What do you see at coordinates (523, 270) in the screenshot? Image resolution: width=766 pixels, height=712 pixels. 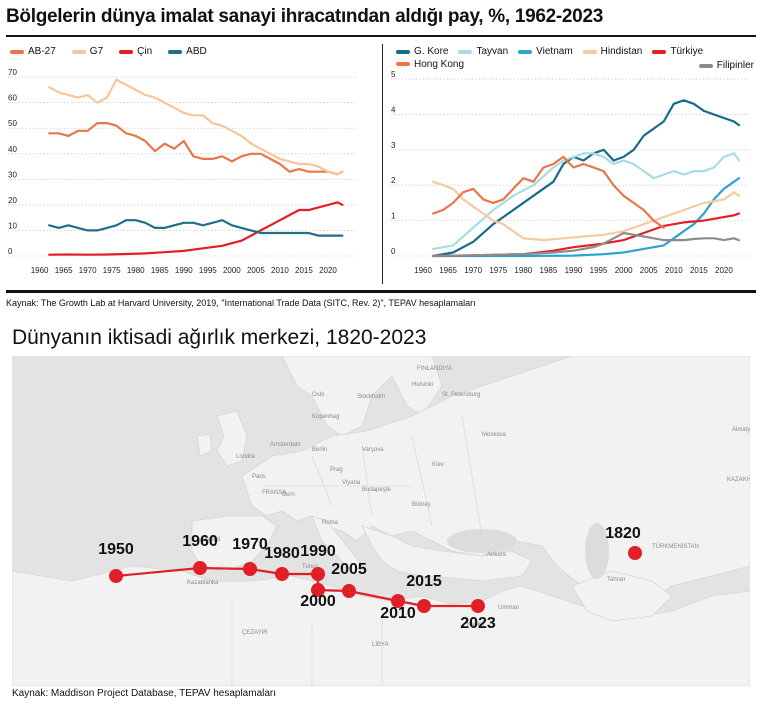 I see `x-tick-label: 1980` at bounding box center [523, 270].